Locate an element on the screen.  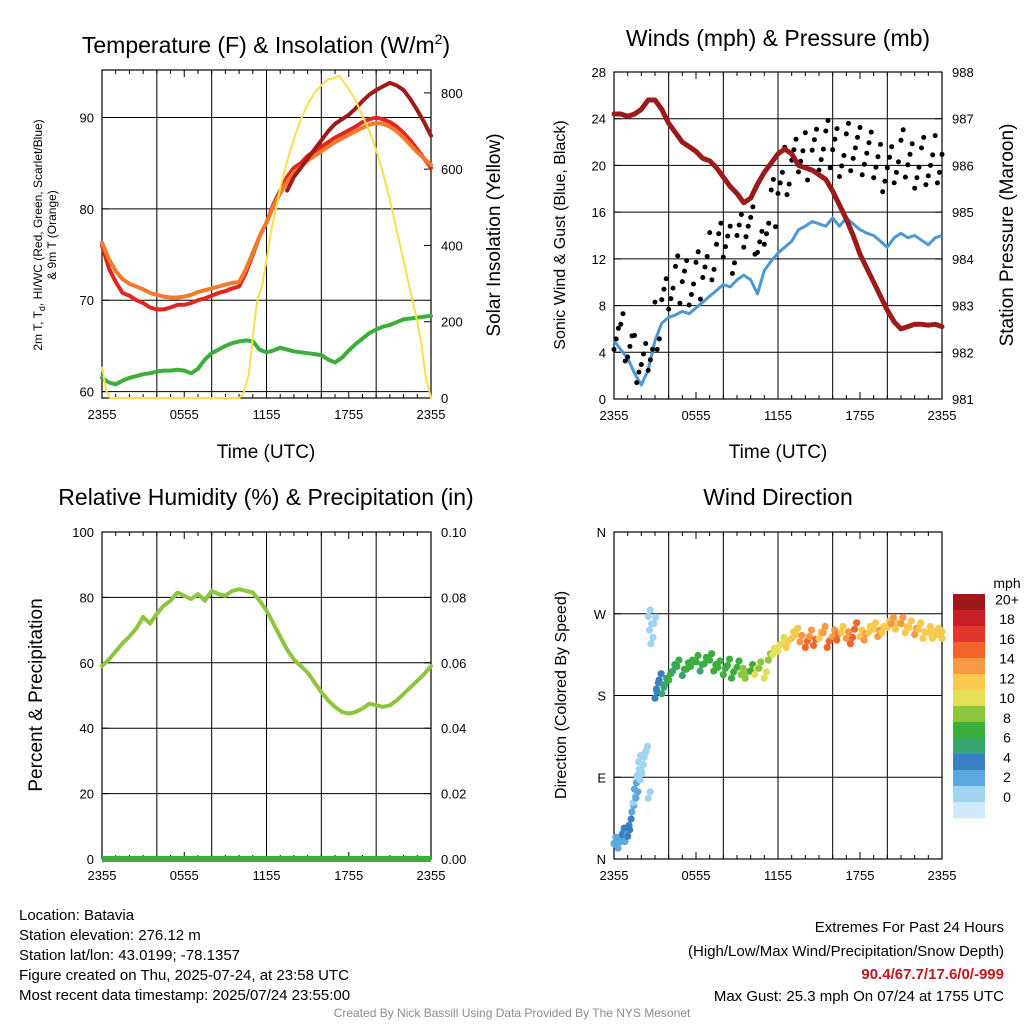
series-t9m is located at coordinates (266, 210).